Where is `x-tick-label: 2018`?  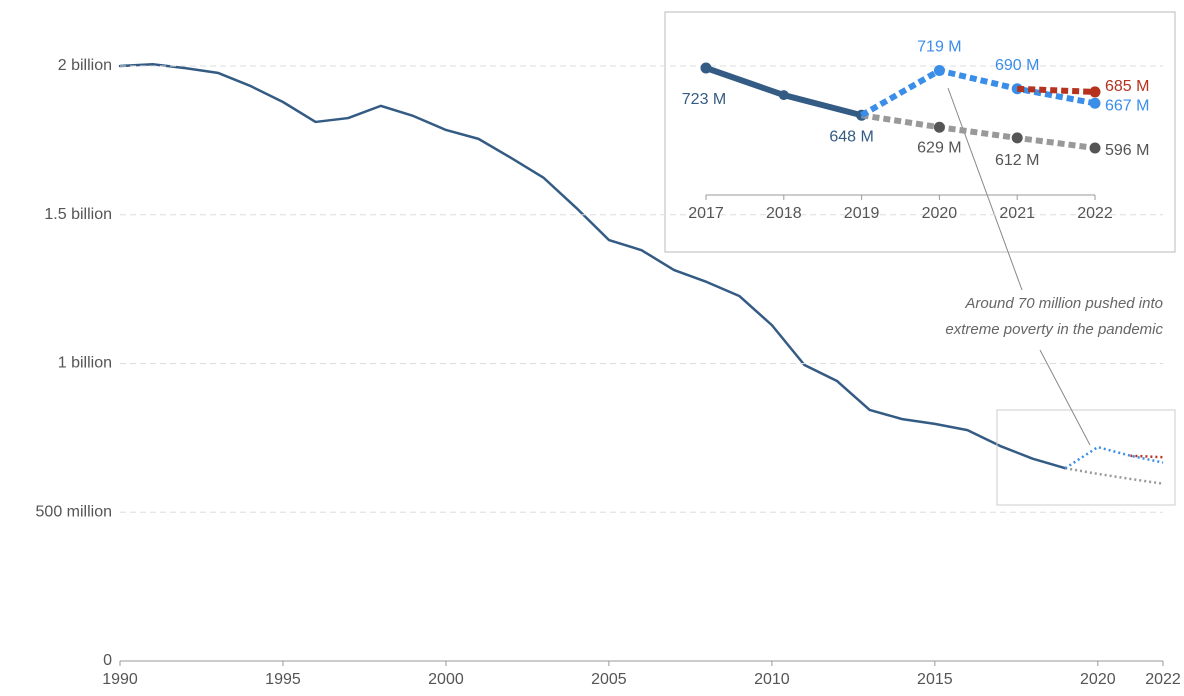
x-tick-label: 2018 is located at coordinates (784, 213).